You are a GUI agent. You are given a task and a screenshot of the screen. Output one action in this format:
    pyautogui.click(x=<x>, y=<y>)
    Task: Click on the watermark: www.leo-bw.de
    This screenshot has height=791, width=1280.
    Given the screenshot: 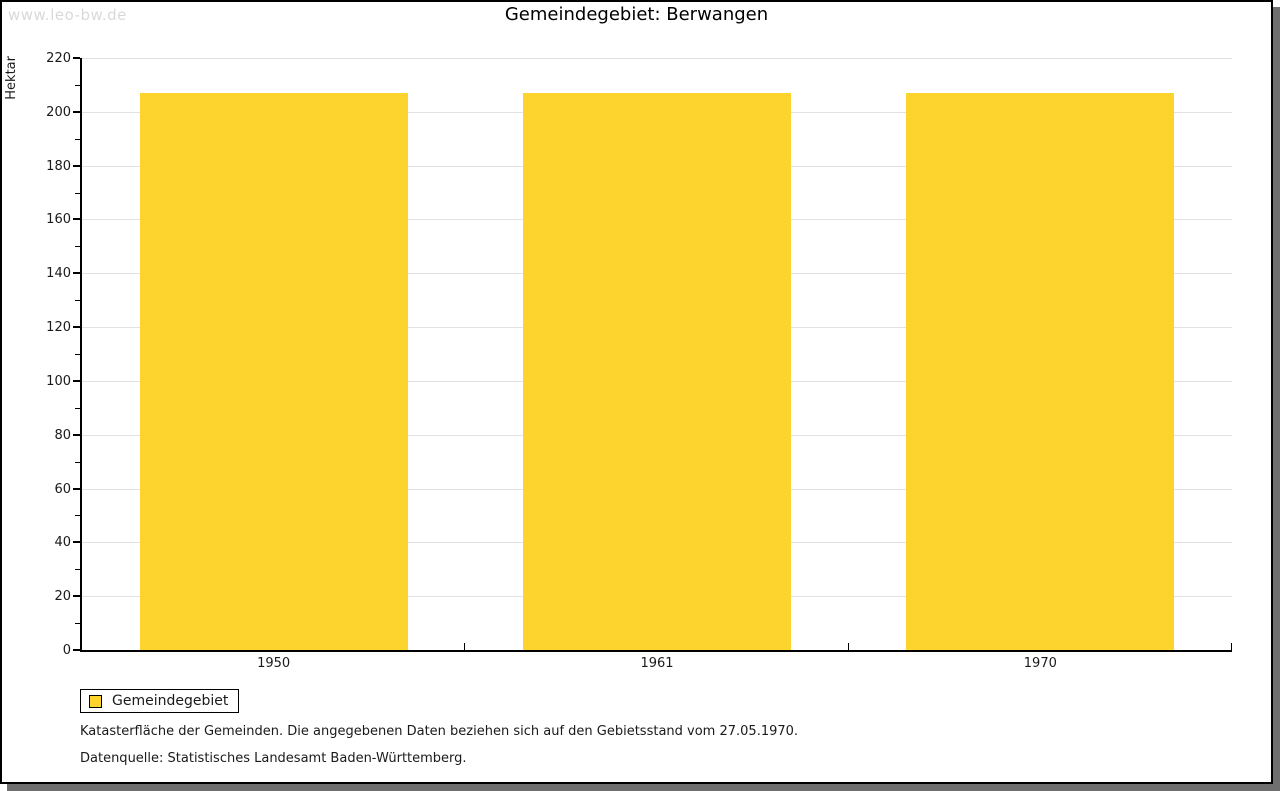 What is the action you would take?
    pyautogui.click(x=67, y=15)
    